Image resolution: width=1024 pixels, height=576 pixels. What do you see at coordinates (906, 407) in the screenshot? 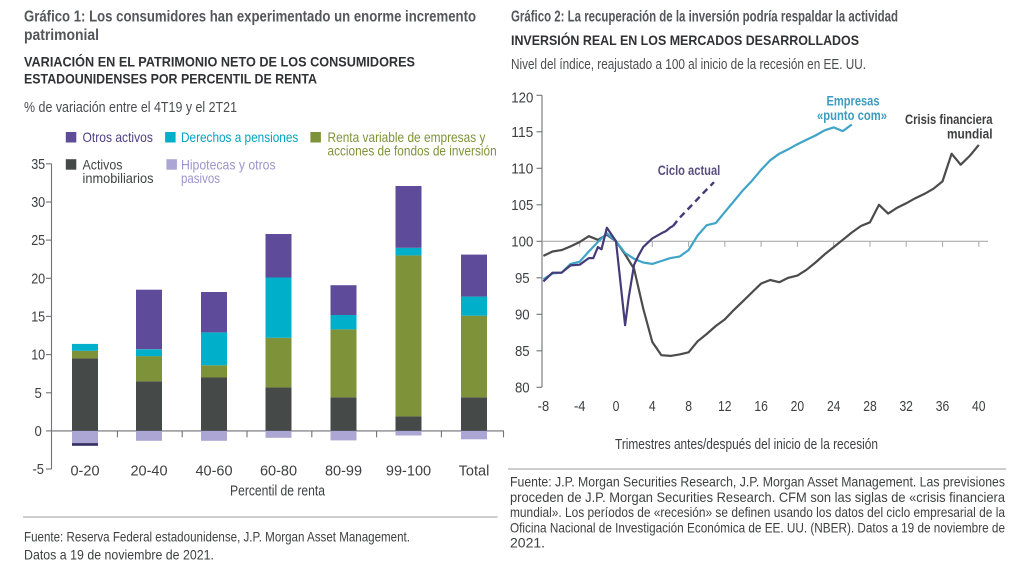
I see `svg-text: 32` at bounding box center [906, 407].